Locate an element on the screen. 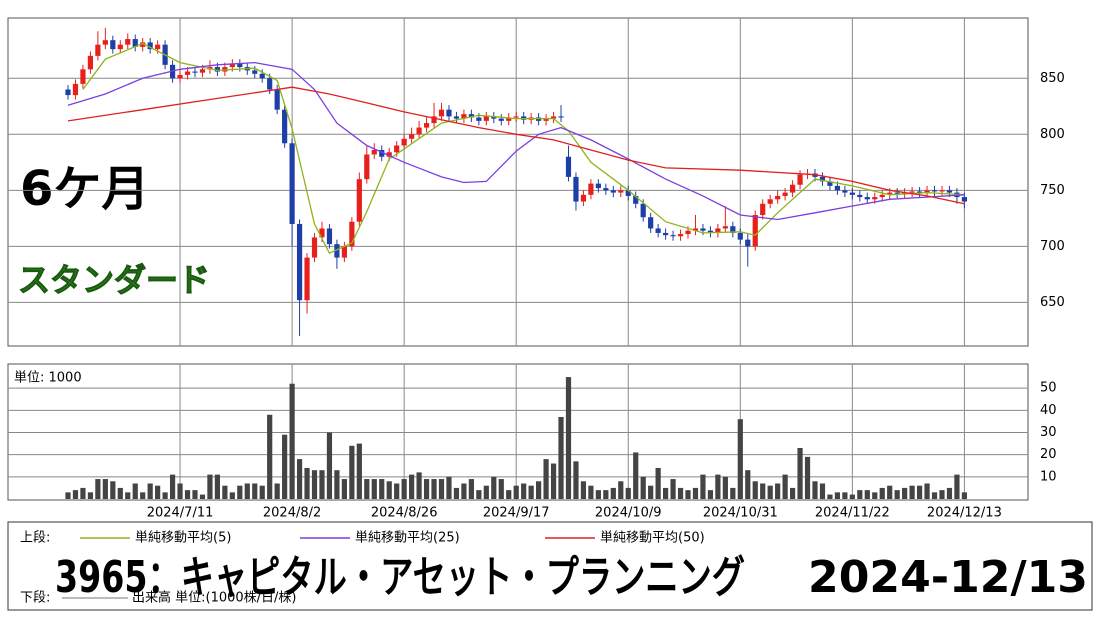  date-title: 2024-12/13 is located at coordinates (948, 577).